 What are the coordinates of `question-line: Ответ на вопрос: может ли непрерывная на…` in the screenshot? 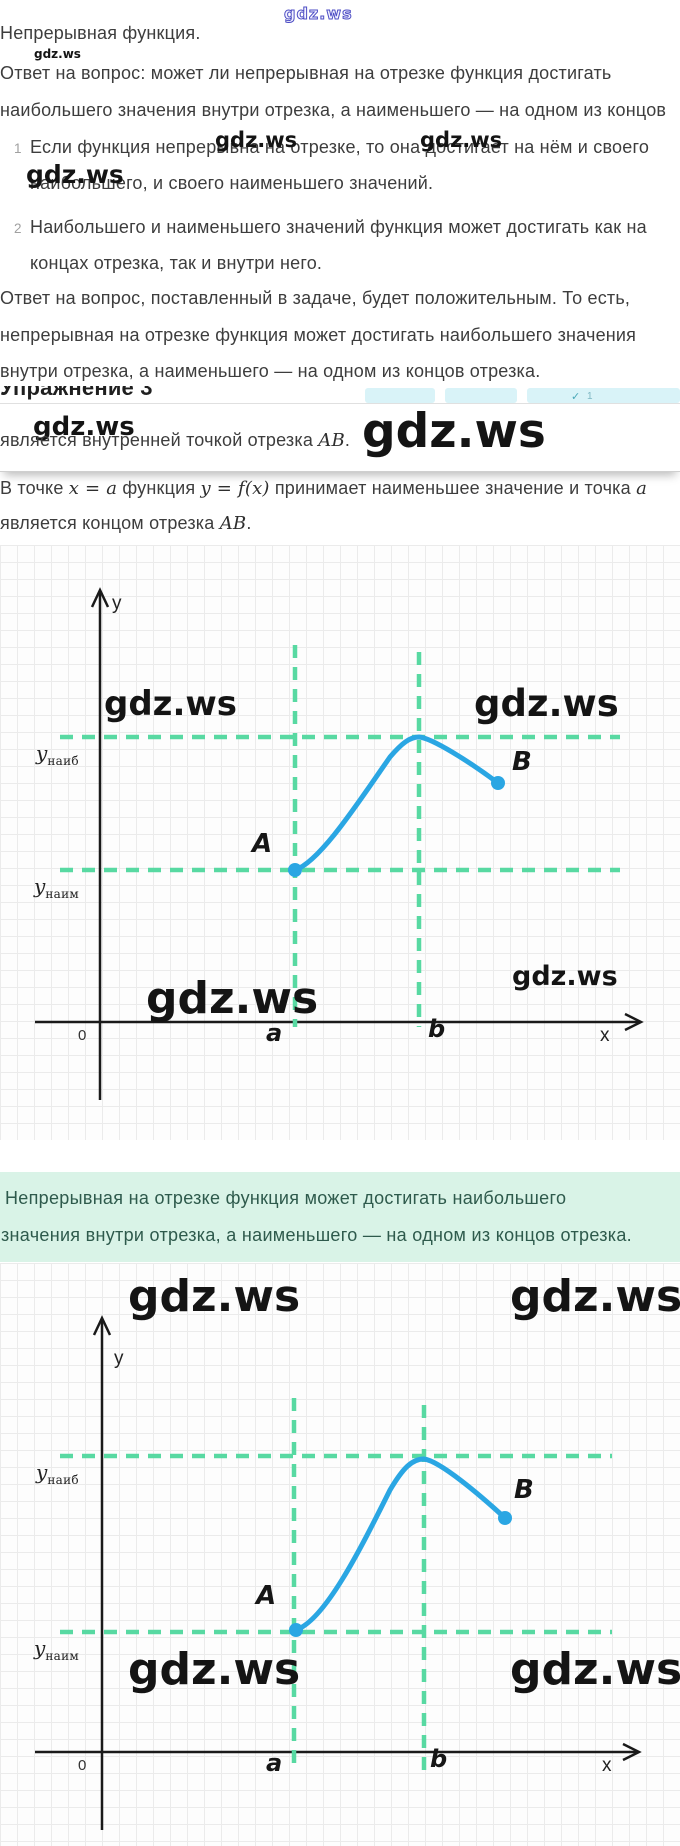 It's located at (306, 73).